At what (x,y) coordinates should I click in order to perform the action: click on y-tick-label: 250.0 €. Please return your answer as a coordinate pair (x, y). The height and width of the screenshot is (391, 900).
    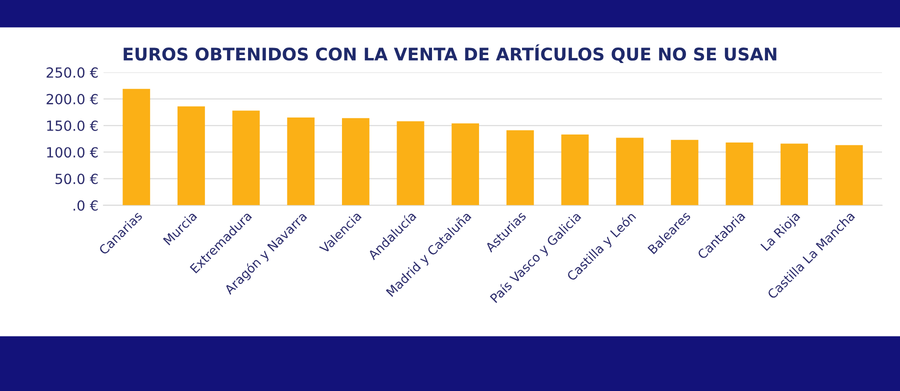
    Looking at the image, I should click on (72, 72).